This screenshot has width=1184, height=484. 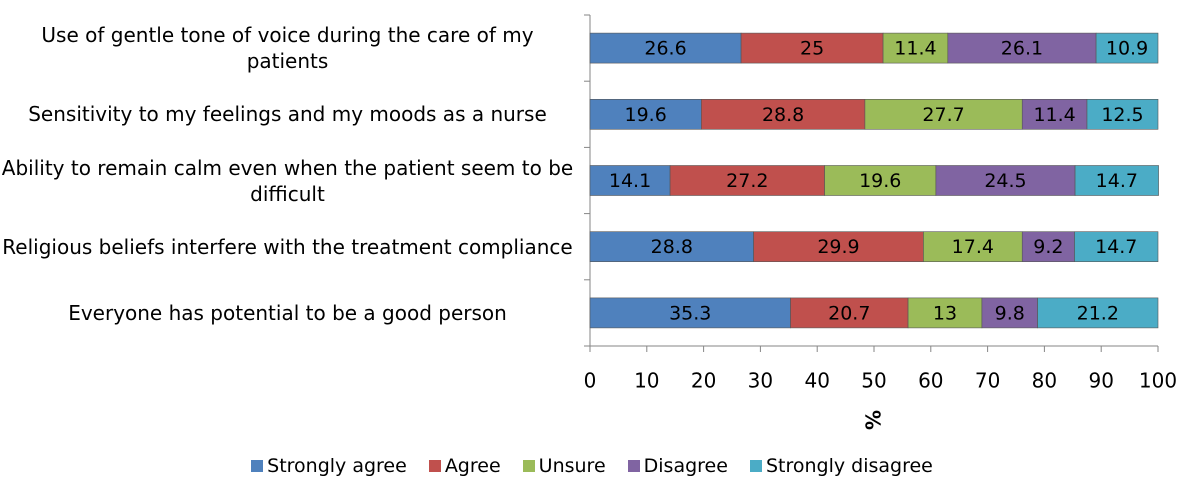 What do you see at coordinates (1044, 381) in the screenshot?
I see `x-tick-label: 80` at bounding box center [1044, 381].